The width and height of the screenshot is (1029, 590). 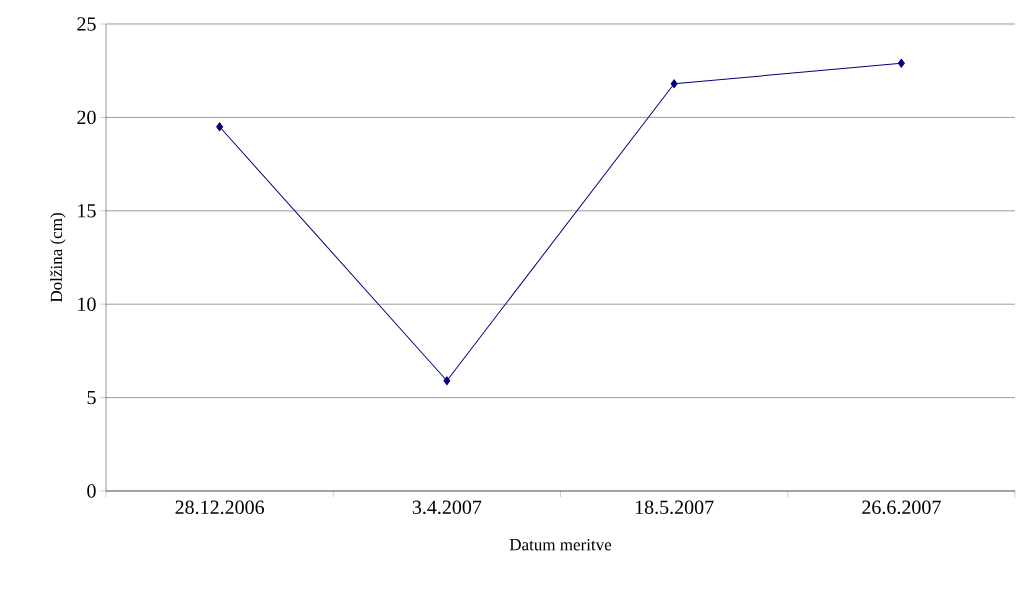 What do you see at coordinates (674, 507) in the screenshot?
I see `x-tick-label: 18.5.2007` at bounding box center [674, 507].